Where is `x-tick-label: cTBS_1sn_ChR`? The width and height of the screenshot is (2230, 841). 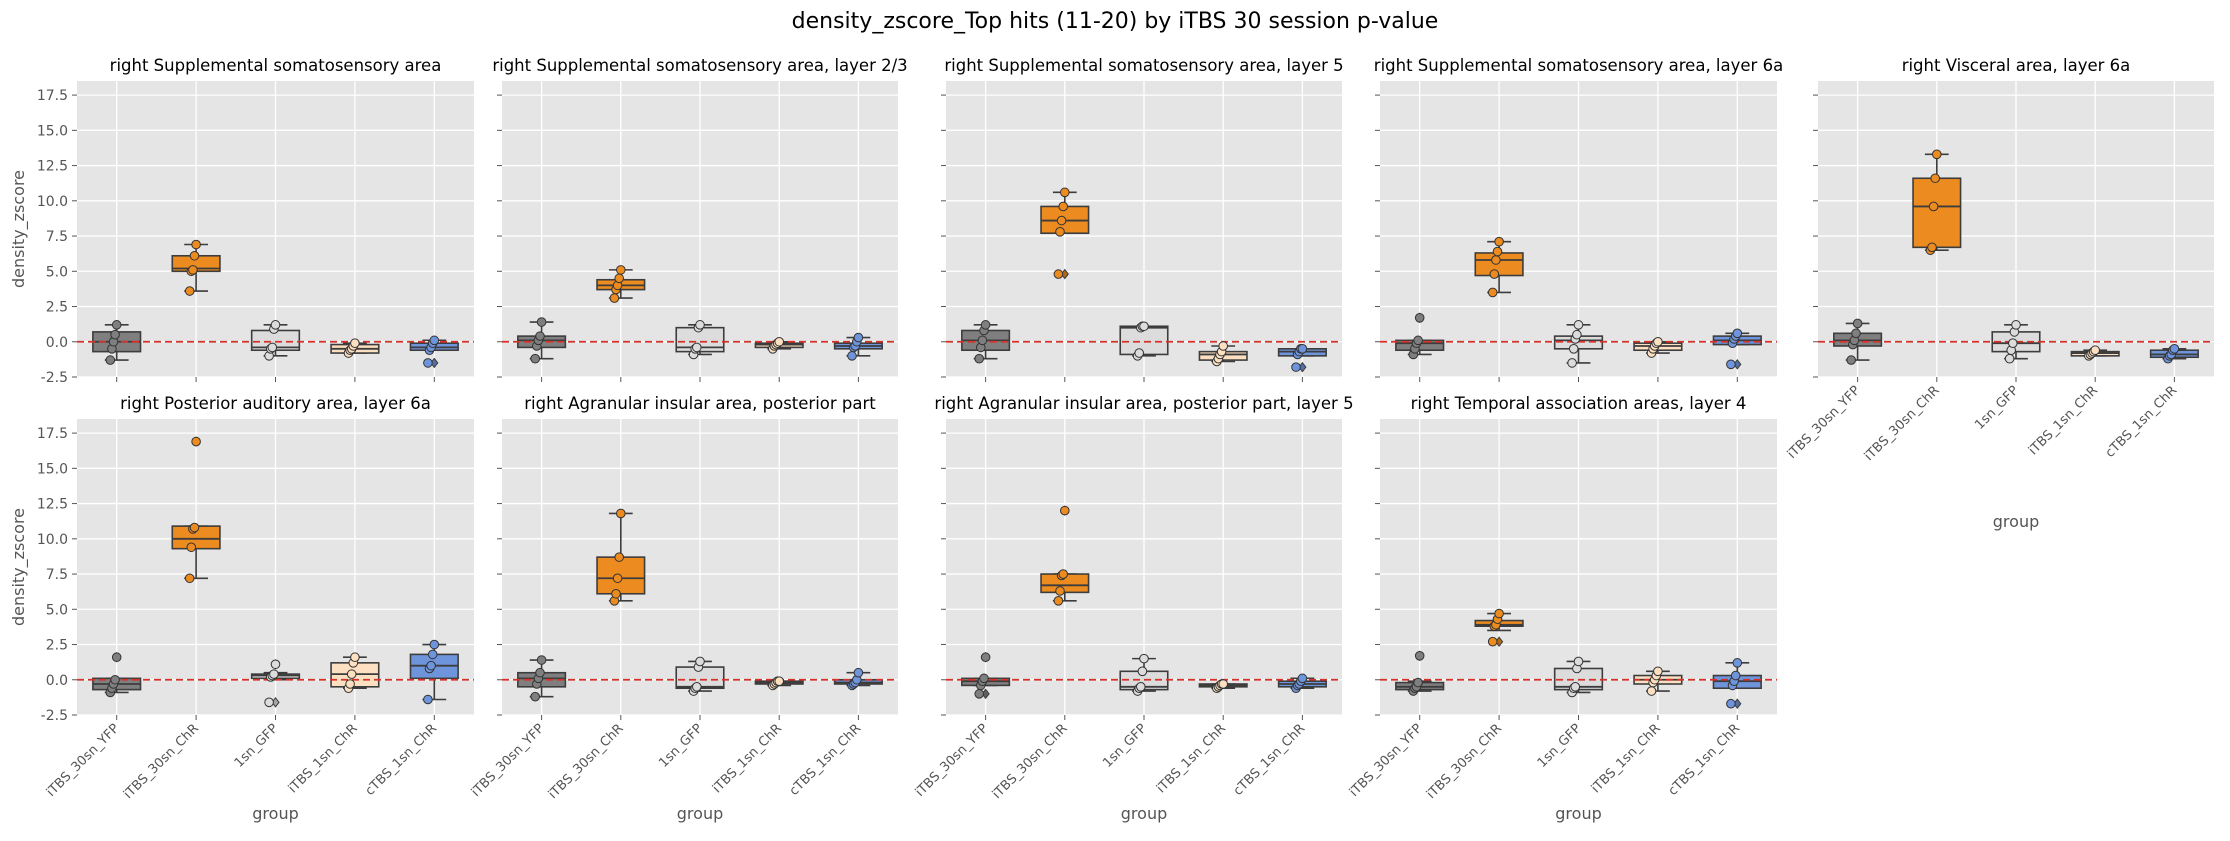 x-tick-label: cTBS_1sn_ChR is located at coordinates (1270, 760).